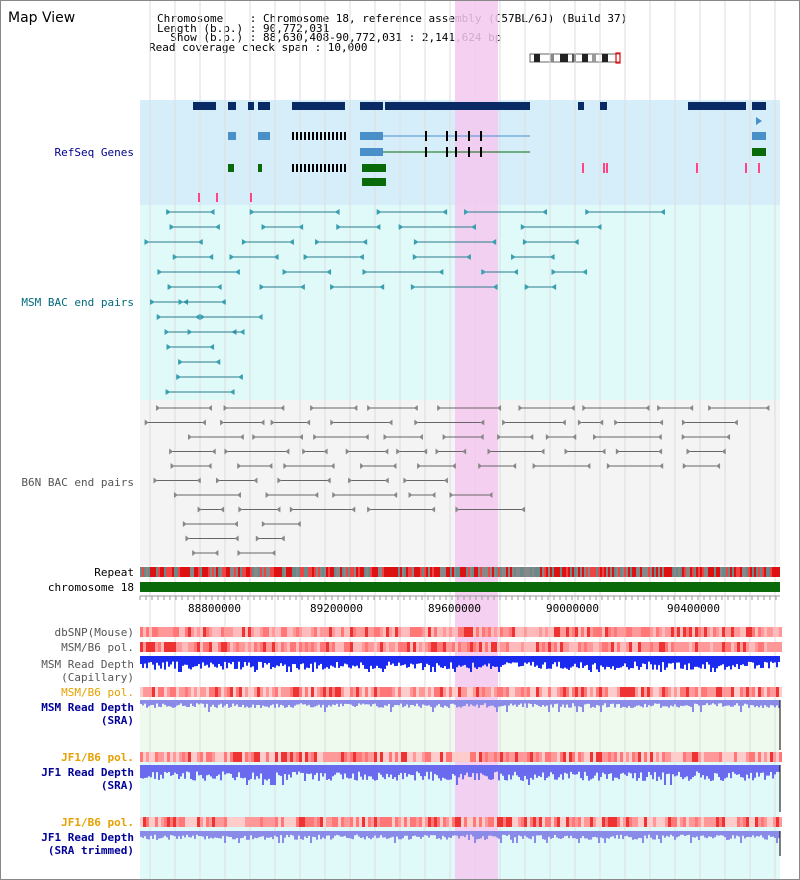 Image resolution: width=800 pixels, height=880 pixels. Describe the element at coordinates (114, 572) in the screenshot. I see `track-label-repeat: Repeat` at that location.